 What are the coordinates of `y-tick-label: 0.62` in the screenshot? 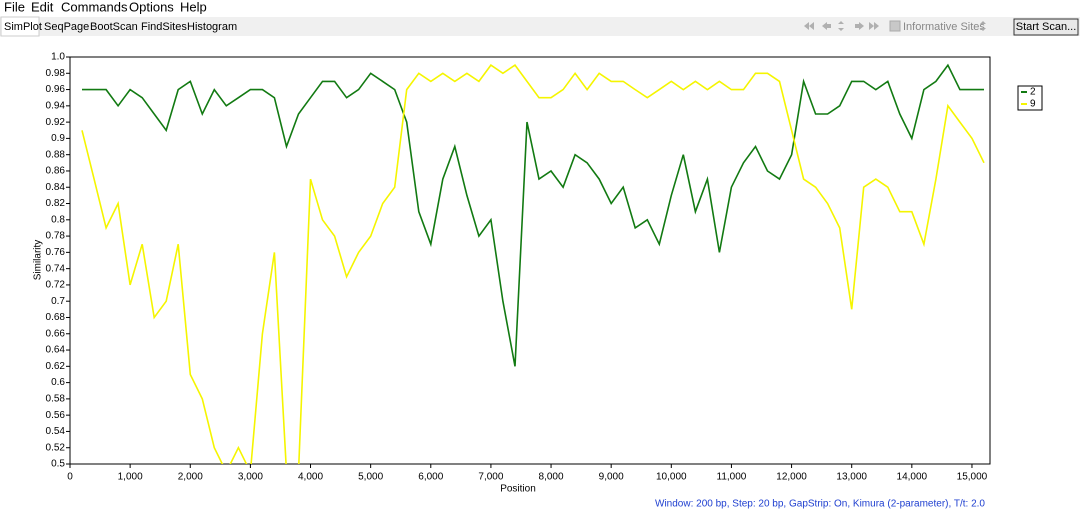 It's located at (56, 366).